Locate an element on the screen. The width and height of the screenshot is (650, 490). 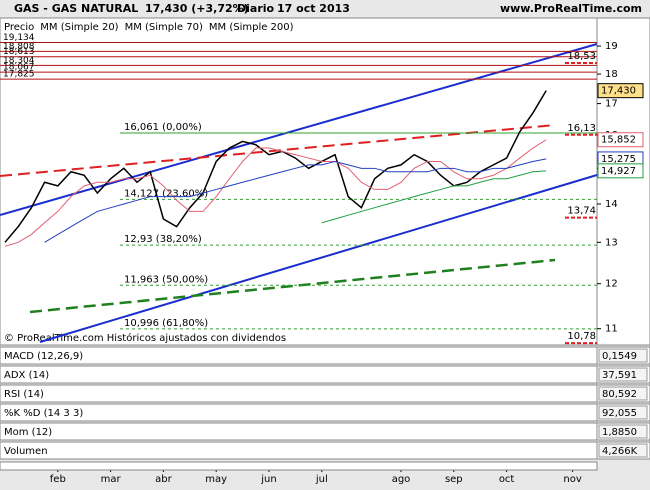
indicator-value: 1,8850 is located at coordinates (619, 432).